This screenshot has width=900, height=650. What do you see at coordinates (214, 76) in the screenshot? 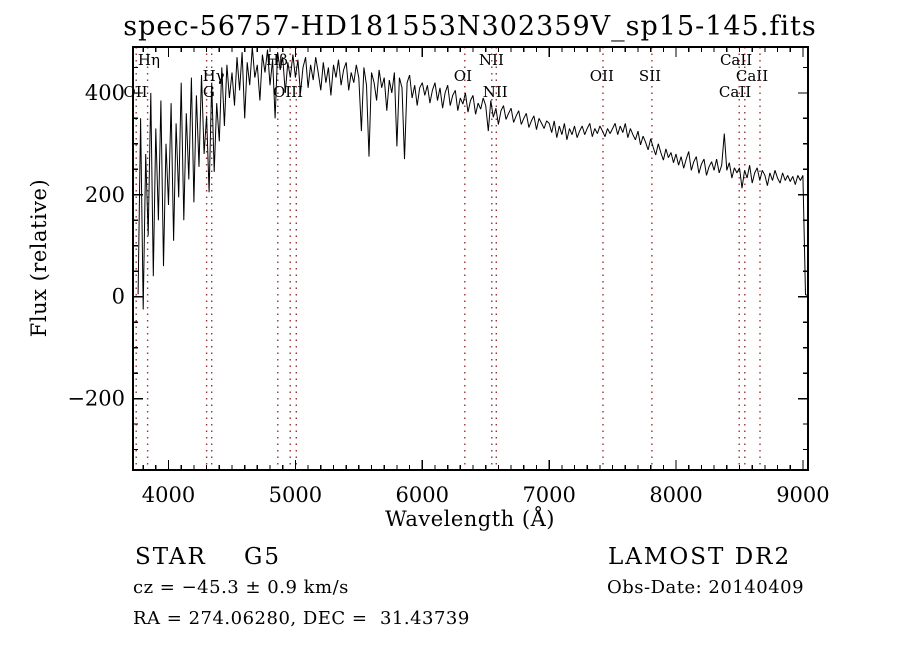
I see `line-label: Hγ` at bounding box center [214, 76].